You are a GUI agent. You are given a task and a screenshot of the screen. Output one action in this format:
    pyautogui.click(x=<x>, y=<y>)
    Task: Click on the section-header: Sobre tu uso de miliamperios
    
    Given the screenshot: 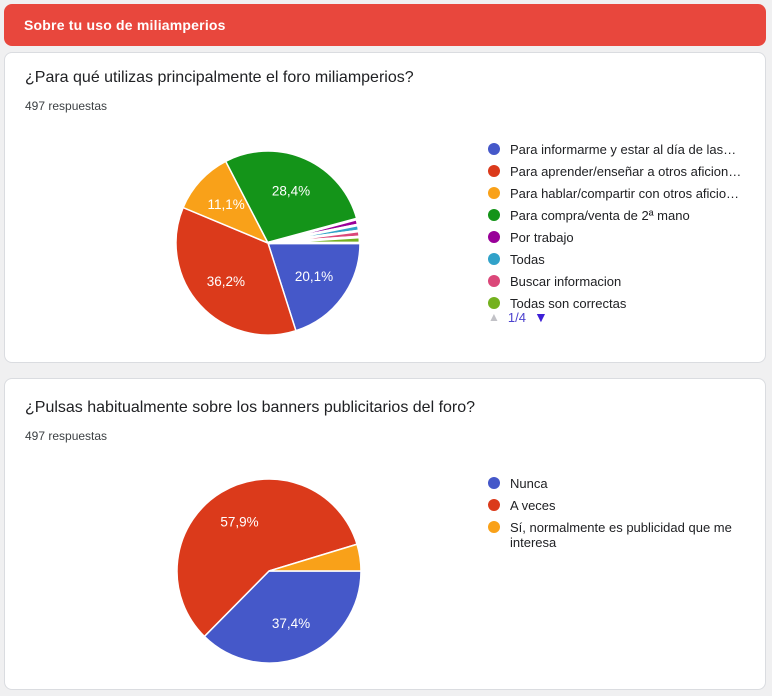 What is the action you would take?
    pyautogui.click(x=385, y=25)
    